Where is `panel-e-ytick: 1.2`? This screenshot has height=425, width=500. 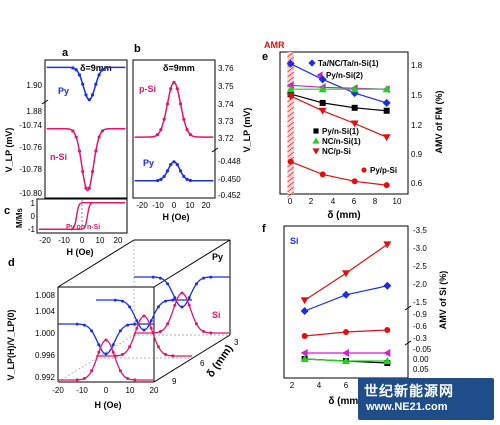 panel-e-ytick: 1.2 is located at coordinates (417, 125).